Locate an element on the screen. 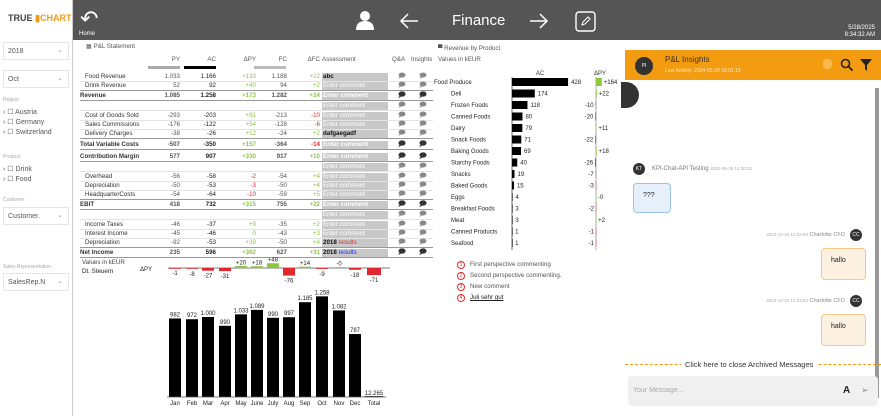 The width and height of the screenshot is (881, 416). scrollbar is located at coordinates (877, 243).